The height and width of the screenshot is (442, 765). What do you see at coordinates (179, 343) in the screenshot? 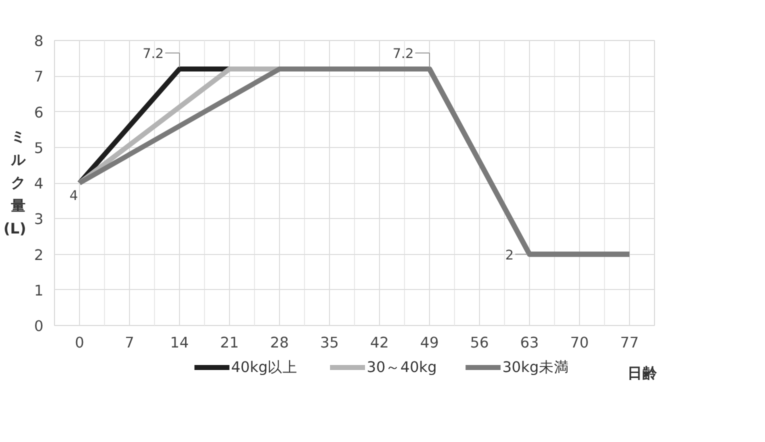
I see `x-tick-label: 14` at bounding box center [179, 343].